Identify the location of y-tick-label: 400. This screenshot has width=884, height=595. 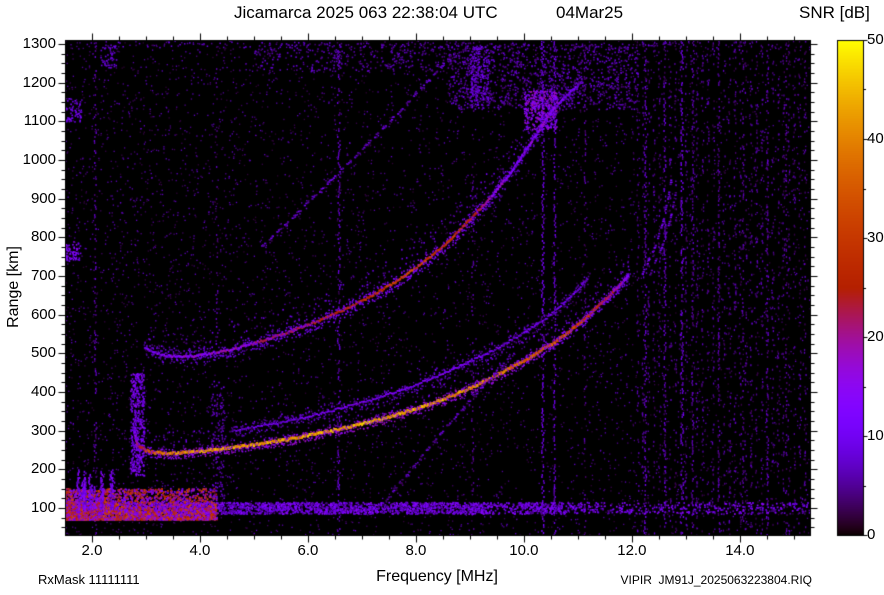
(43, 391).